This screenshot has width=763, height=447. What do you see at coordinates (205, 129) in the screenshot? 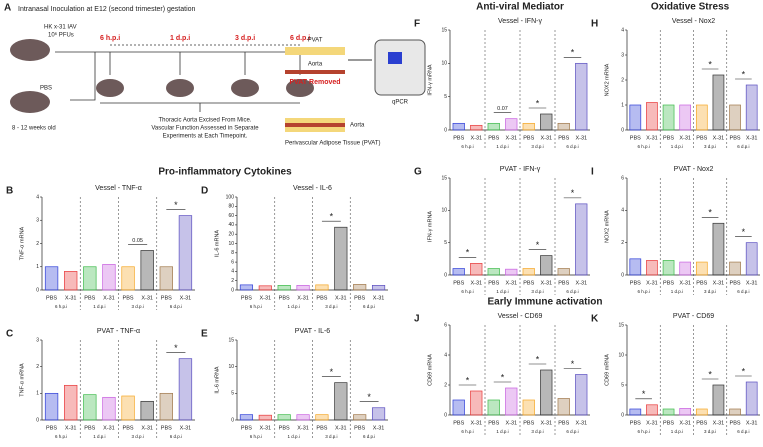
I see `method: Vascular Function Assessed in Separate` at bounding box center [205, 129].